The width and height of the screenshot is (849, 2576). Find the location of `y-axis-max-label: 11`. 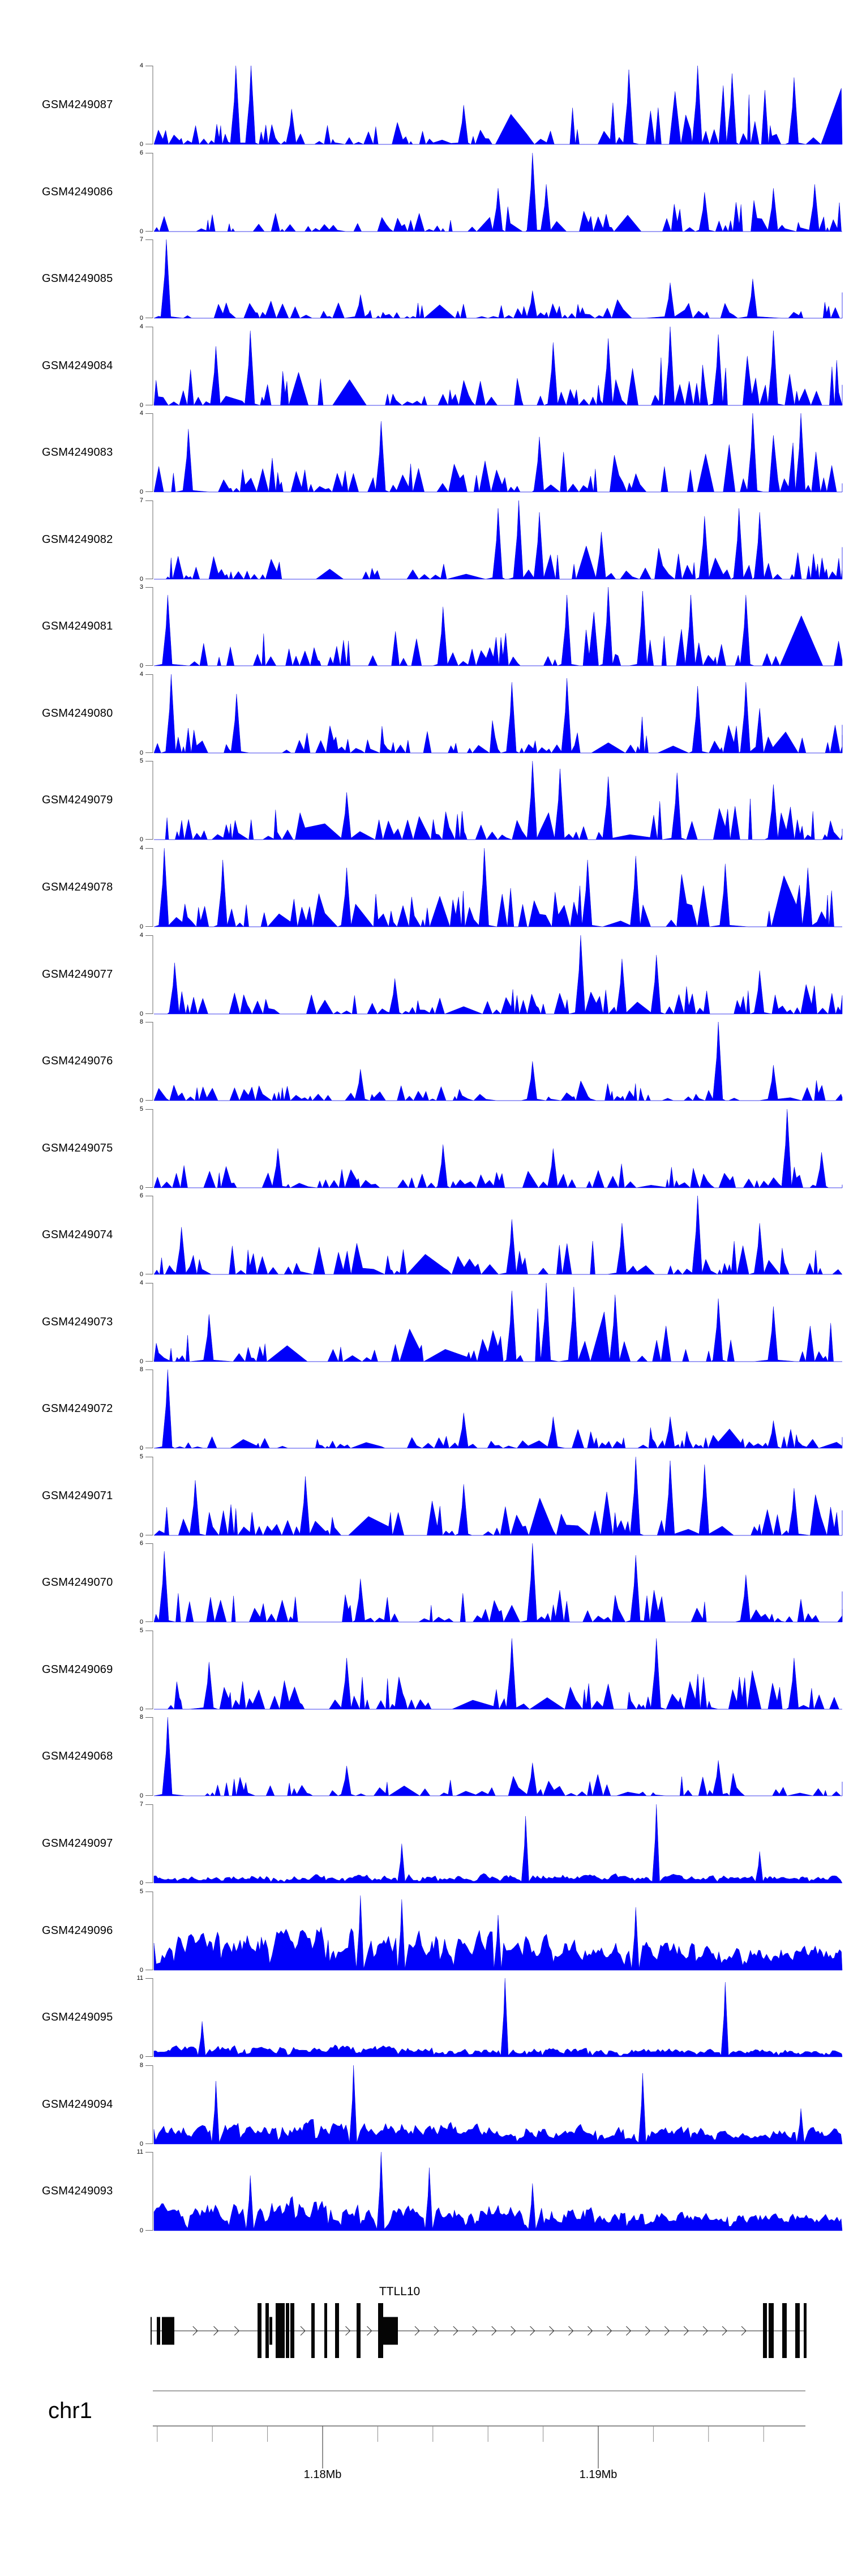

y-axis-max-label: 11 is located at coordinates (139, 1978).